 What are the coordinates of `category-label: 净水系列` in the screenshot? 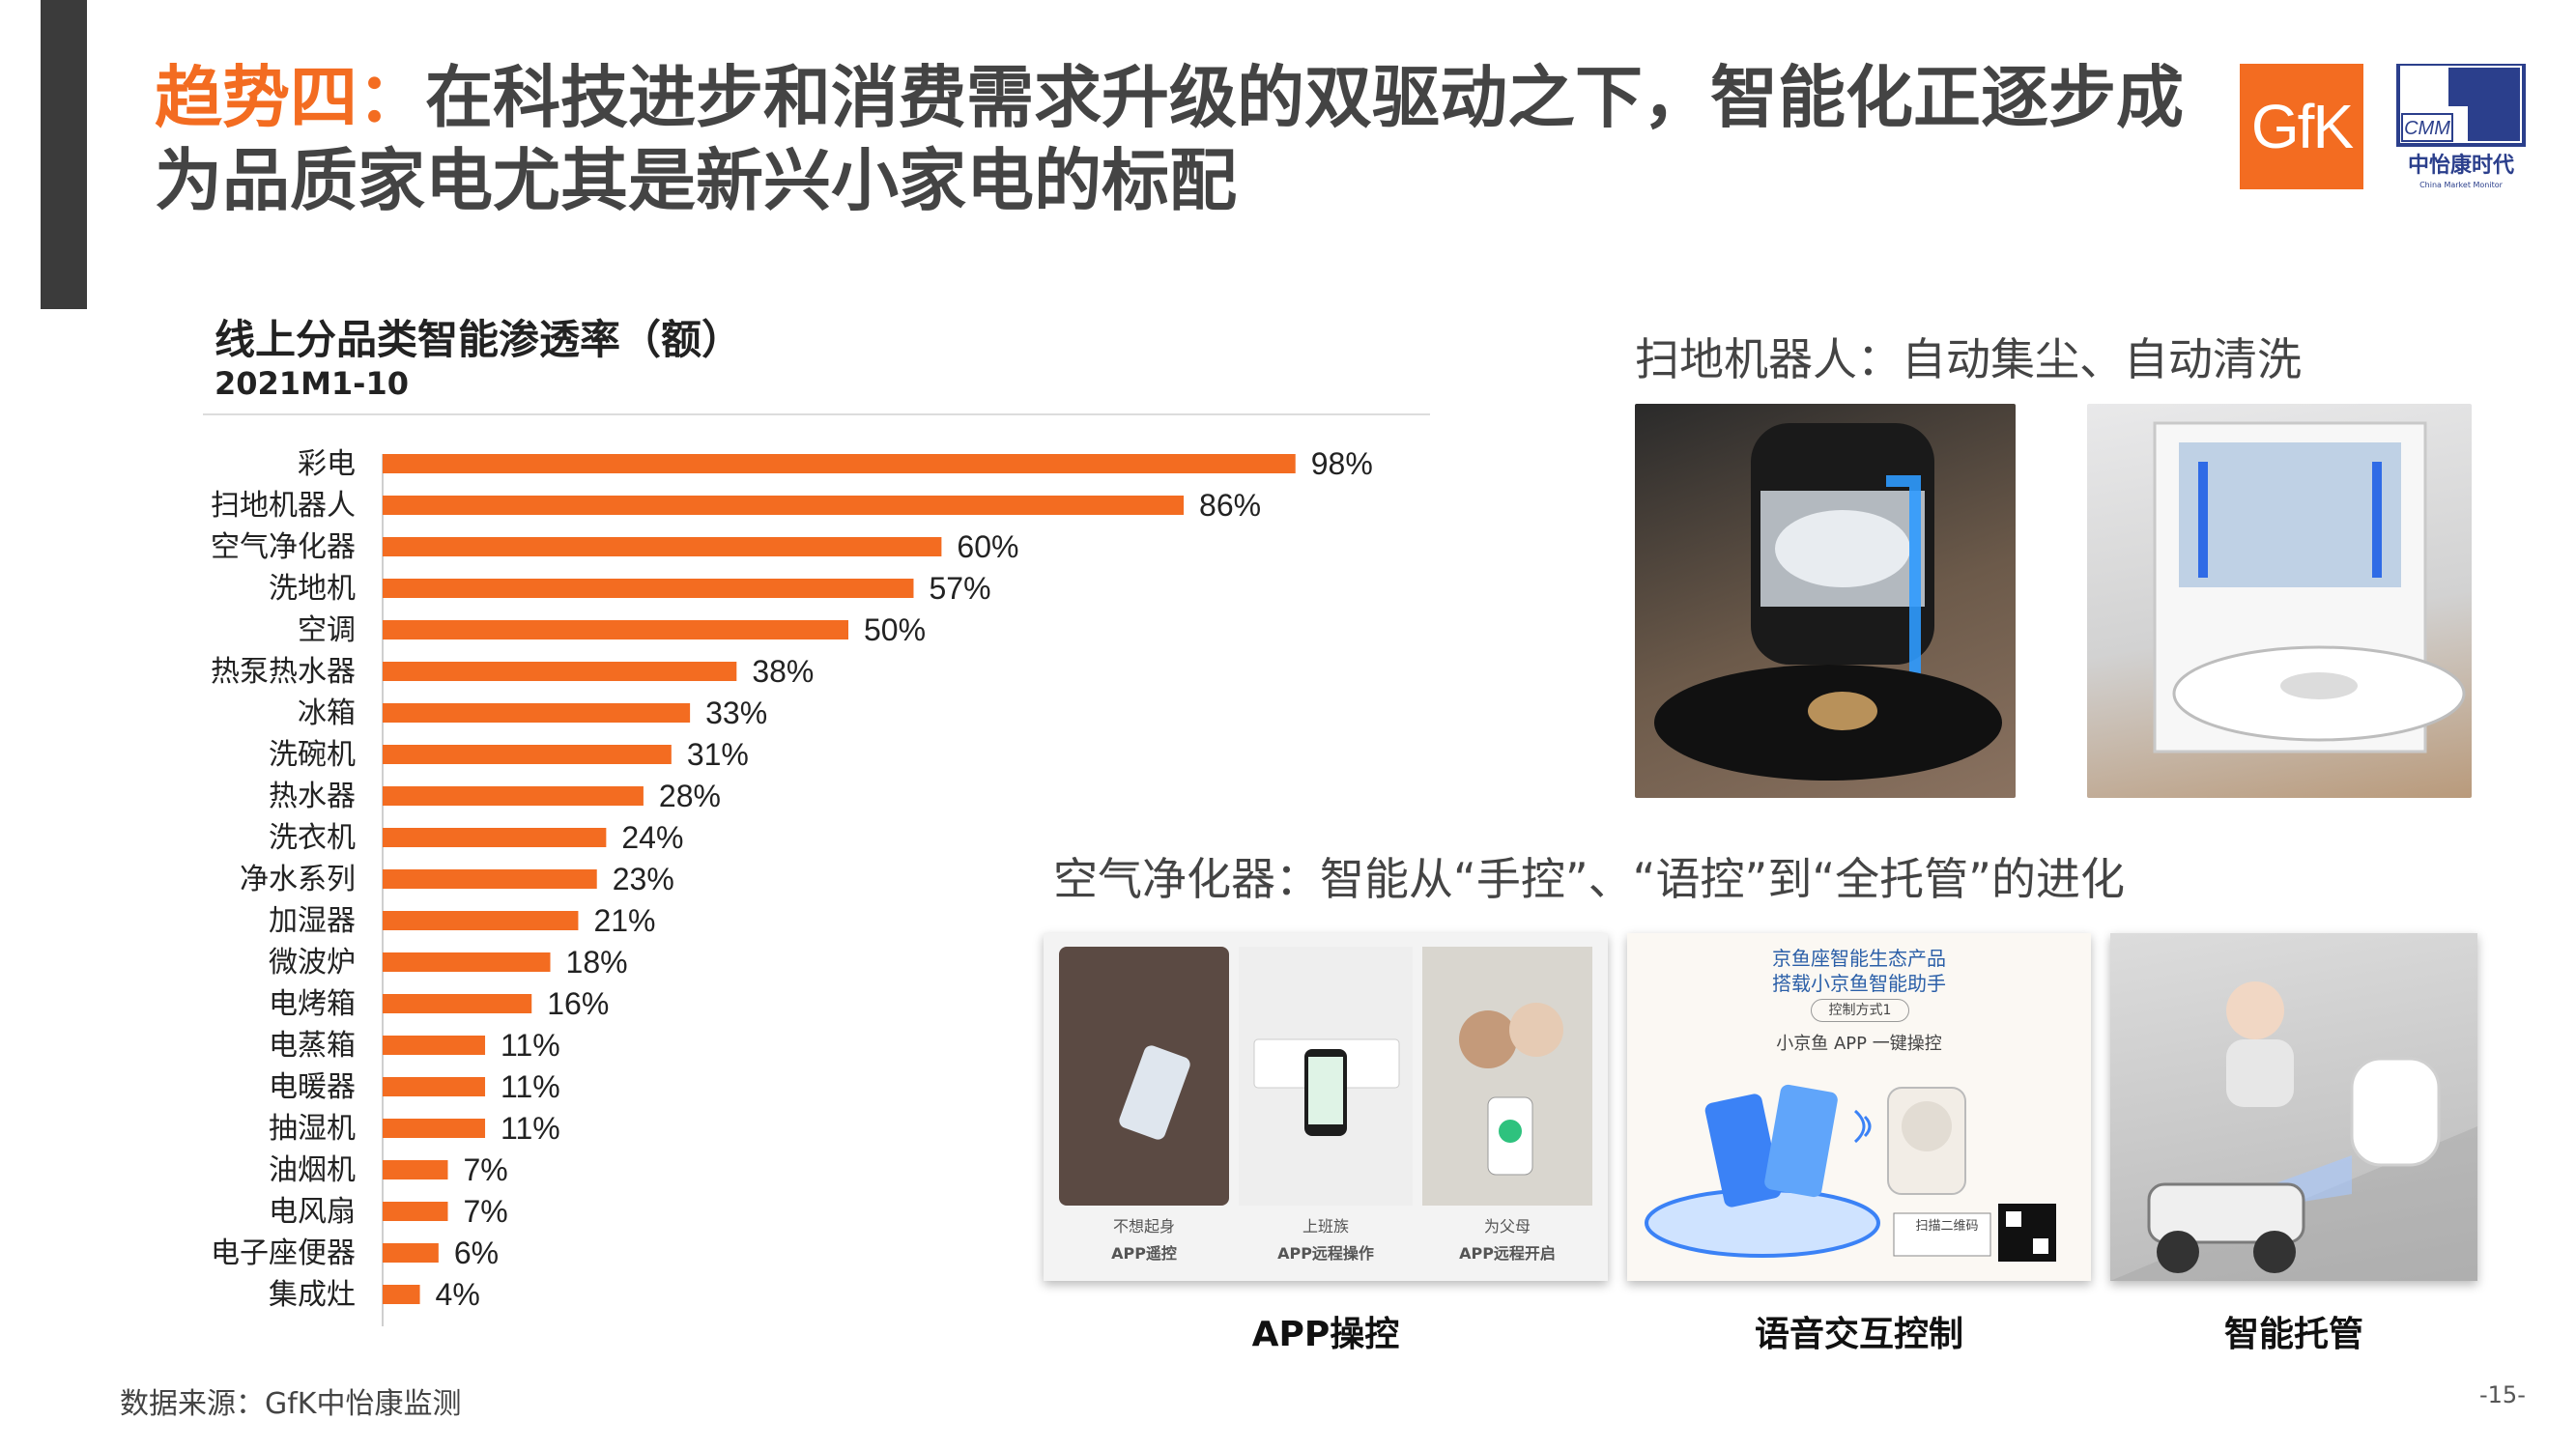 It's located at (298, 879).